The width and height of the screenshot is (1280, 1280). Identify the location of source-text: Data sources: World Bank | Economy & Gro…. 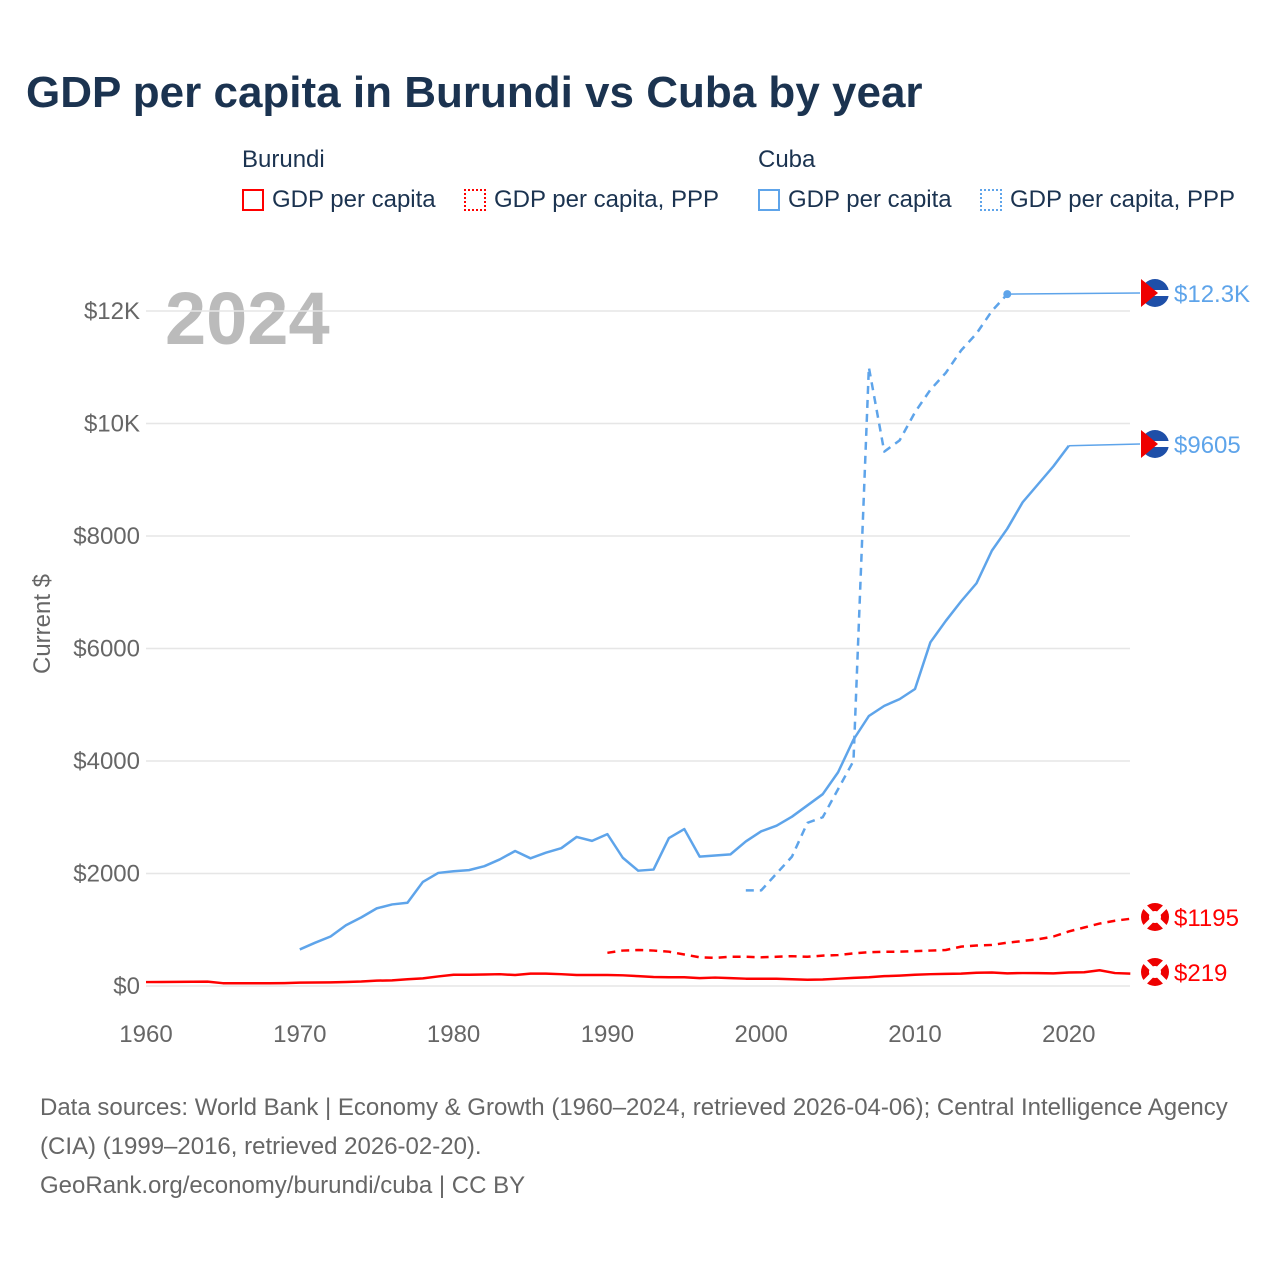
(634, 1127).